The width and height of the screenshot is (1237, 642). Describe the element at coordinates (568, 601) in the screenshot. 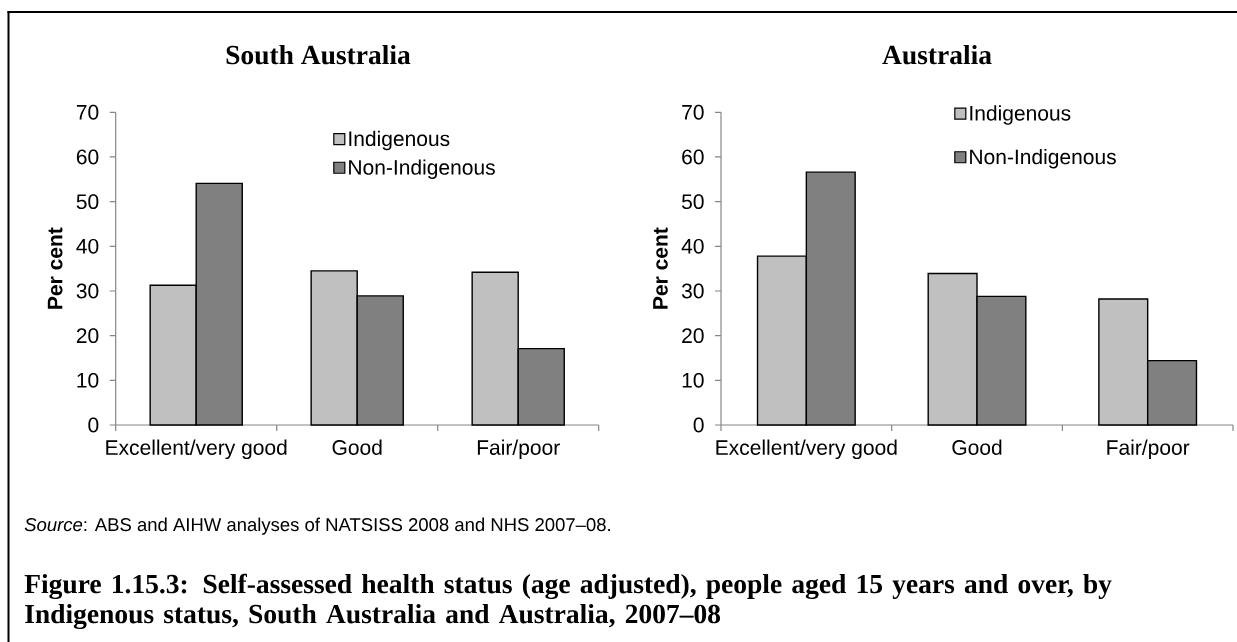

I see `caption: Figure 1.15.3: Self-assessed health status (age adjusted), people aged 15 years and over, by Indigenous status, South Australia and Australia, 2007–08` at that location.